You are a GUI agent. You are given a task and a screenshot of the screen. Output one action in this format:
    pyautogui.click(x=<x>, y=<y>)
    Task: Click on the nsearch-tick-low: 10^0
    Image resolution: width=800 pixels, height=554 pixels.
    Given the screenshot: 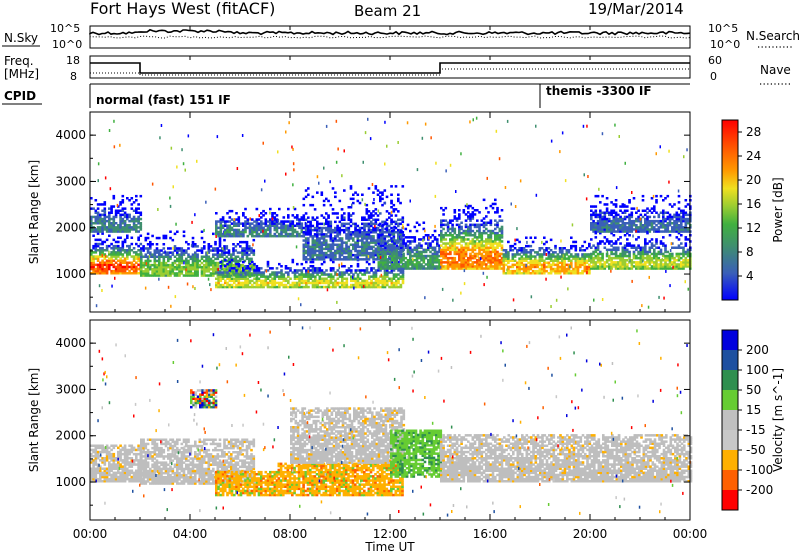 What is the action you would take?
    pyautogui.click(x=725, y=44)
    